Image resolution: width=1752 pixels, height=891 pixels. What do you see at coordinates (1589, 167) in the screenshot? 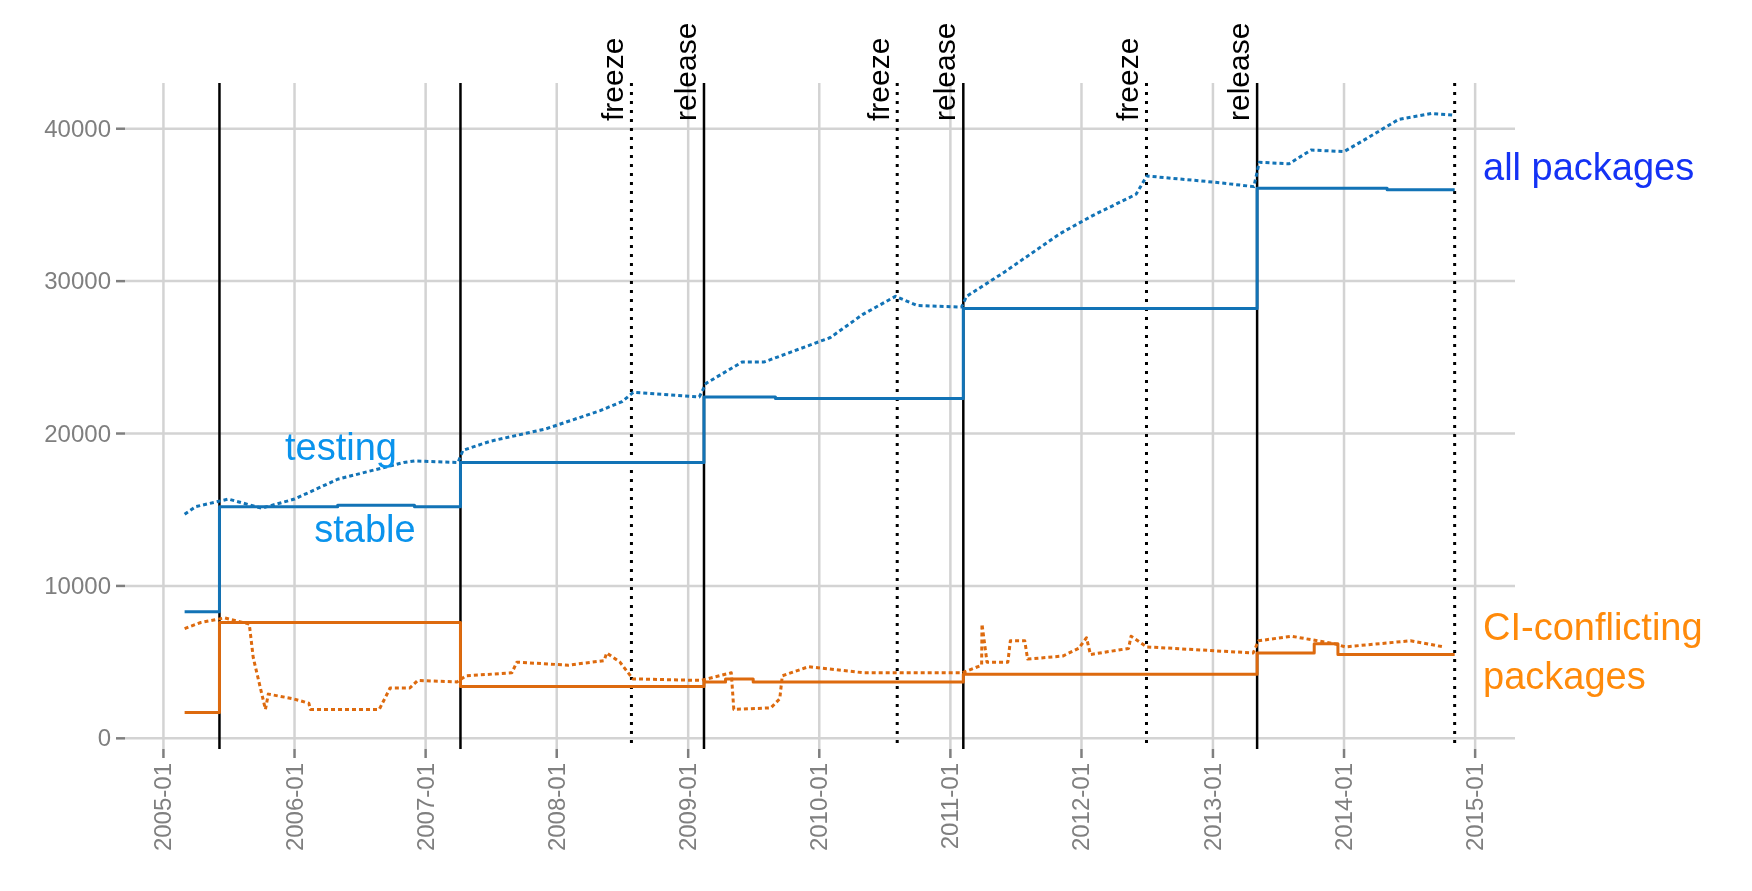
I see `annotation: all packages` at bounding box center [1589, 167].